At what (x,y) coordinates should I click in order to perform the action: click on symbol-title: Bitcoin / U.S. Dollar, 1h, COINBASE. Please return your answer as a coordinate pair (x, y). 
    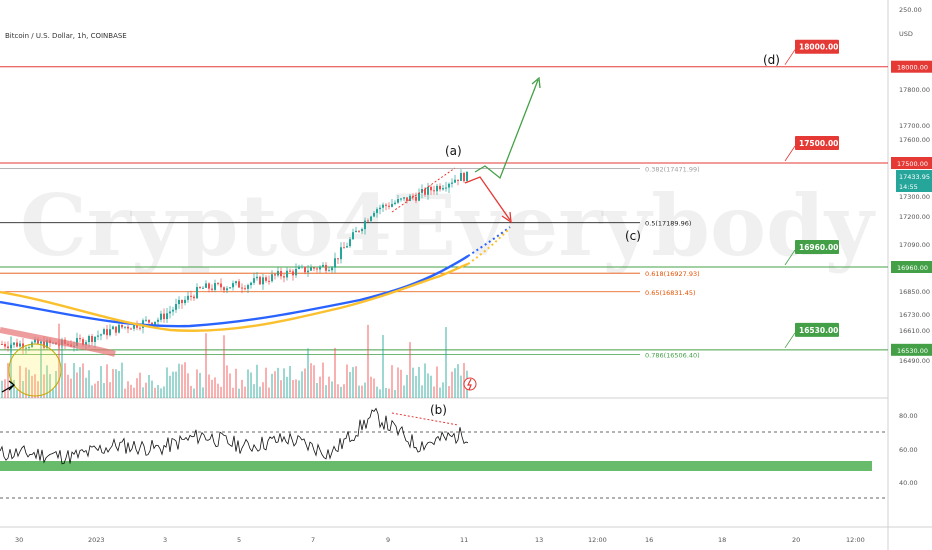
    Looking at the image, I should click on (66, 36).